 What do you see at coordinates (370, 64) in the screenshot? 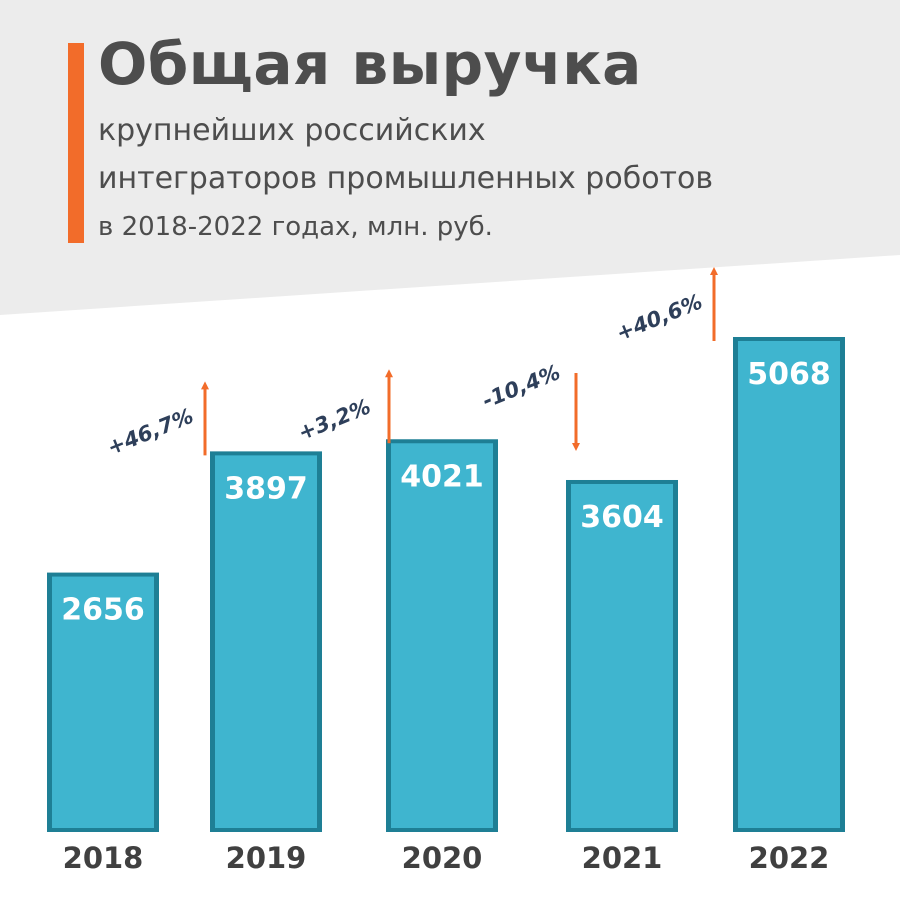
I see `page-title: Общая выручка` at bounding box center [370, 64].